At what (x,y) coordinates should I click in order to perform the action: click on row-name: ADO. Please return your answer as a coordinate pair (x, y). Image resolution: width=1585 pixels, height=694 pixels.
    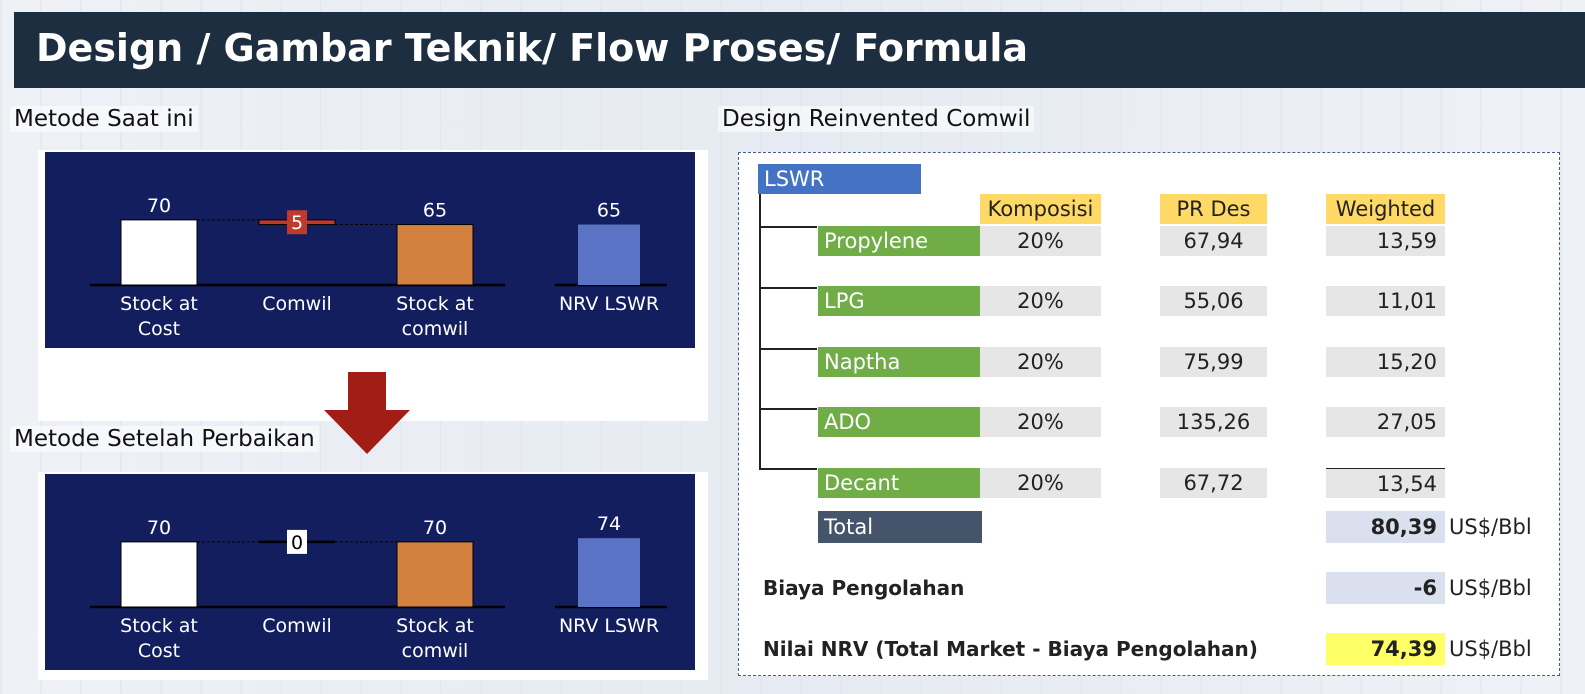
    Looking at the image, I should click on (899, 422).